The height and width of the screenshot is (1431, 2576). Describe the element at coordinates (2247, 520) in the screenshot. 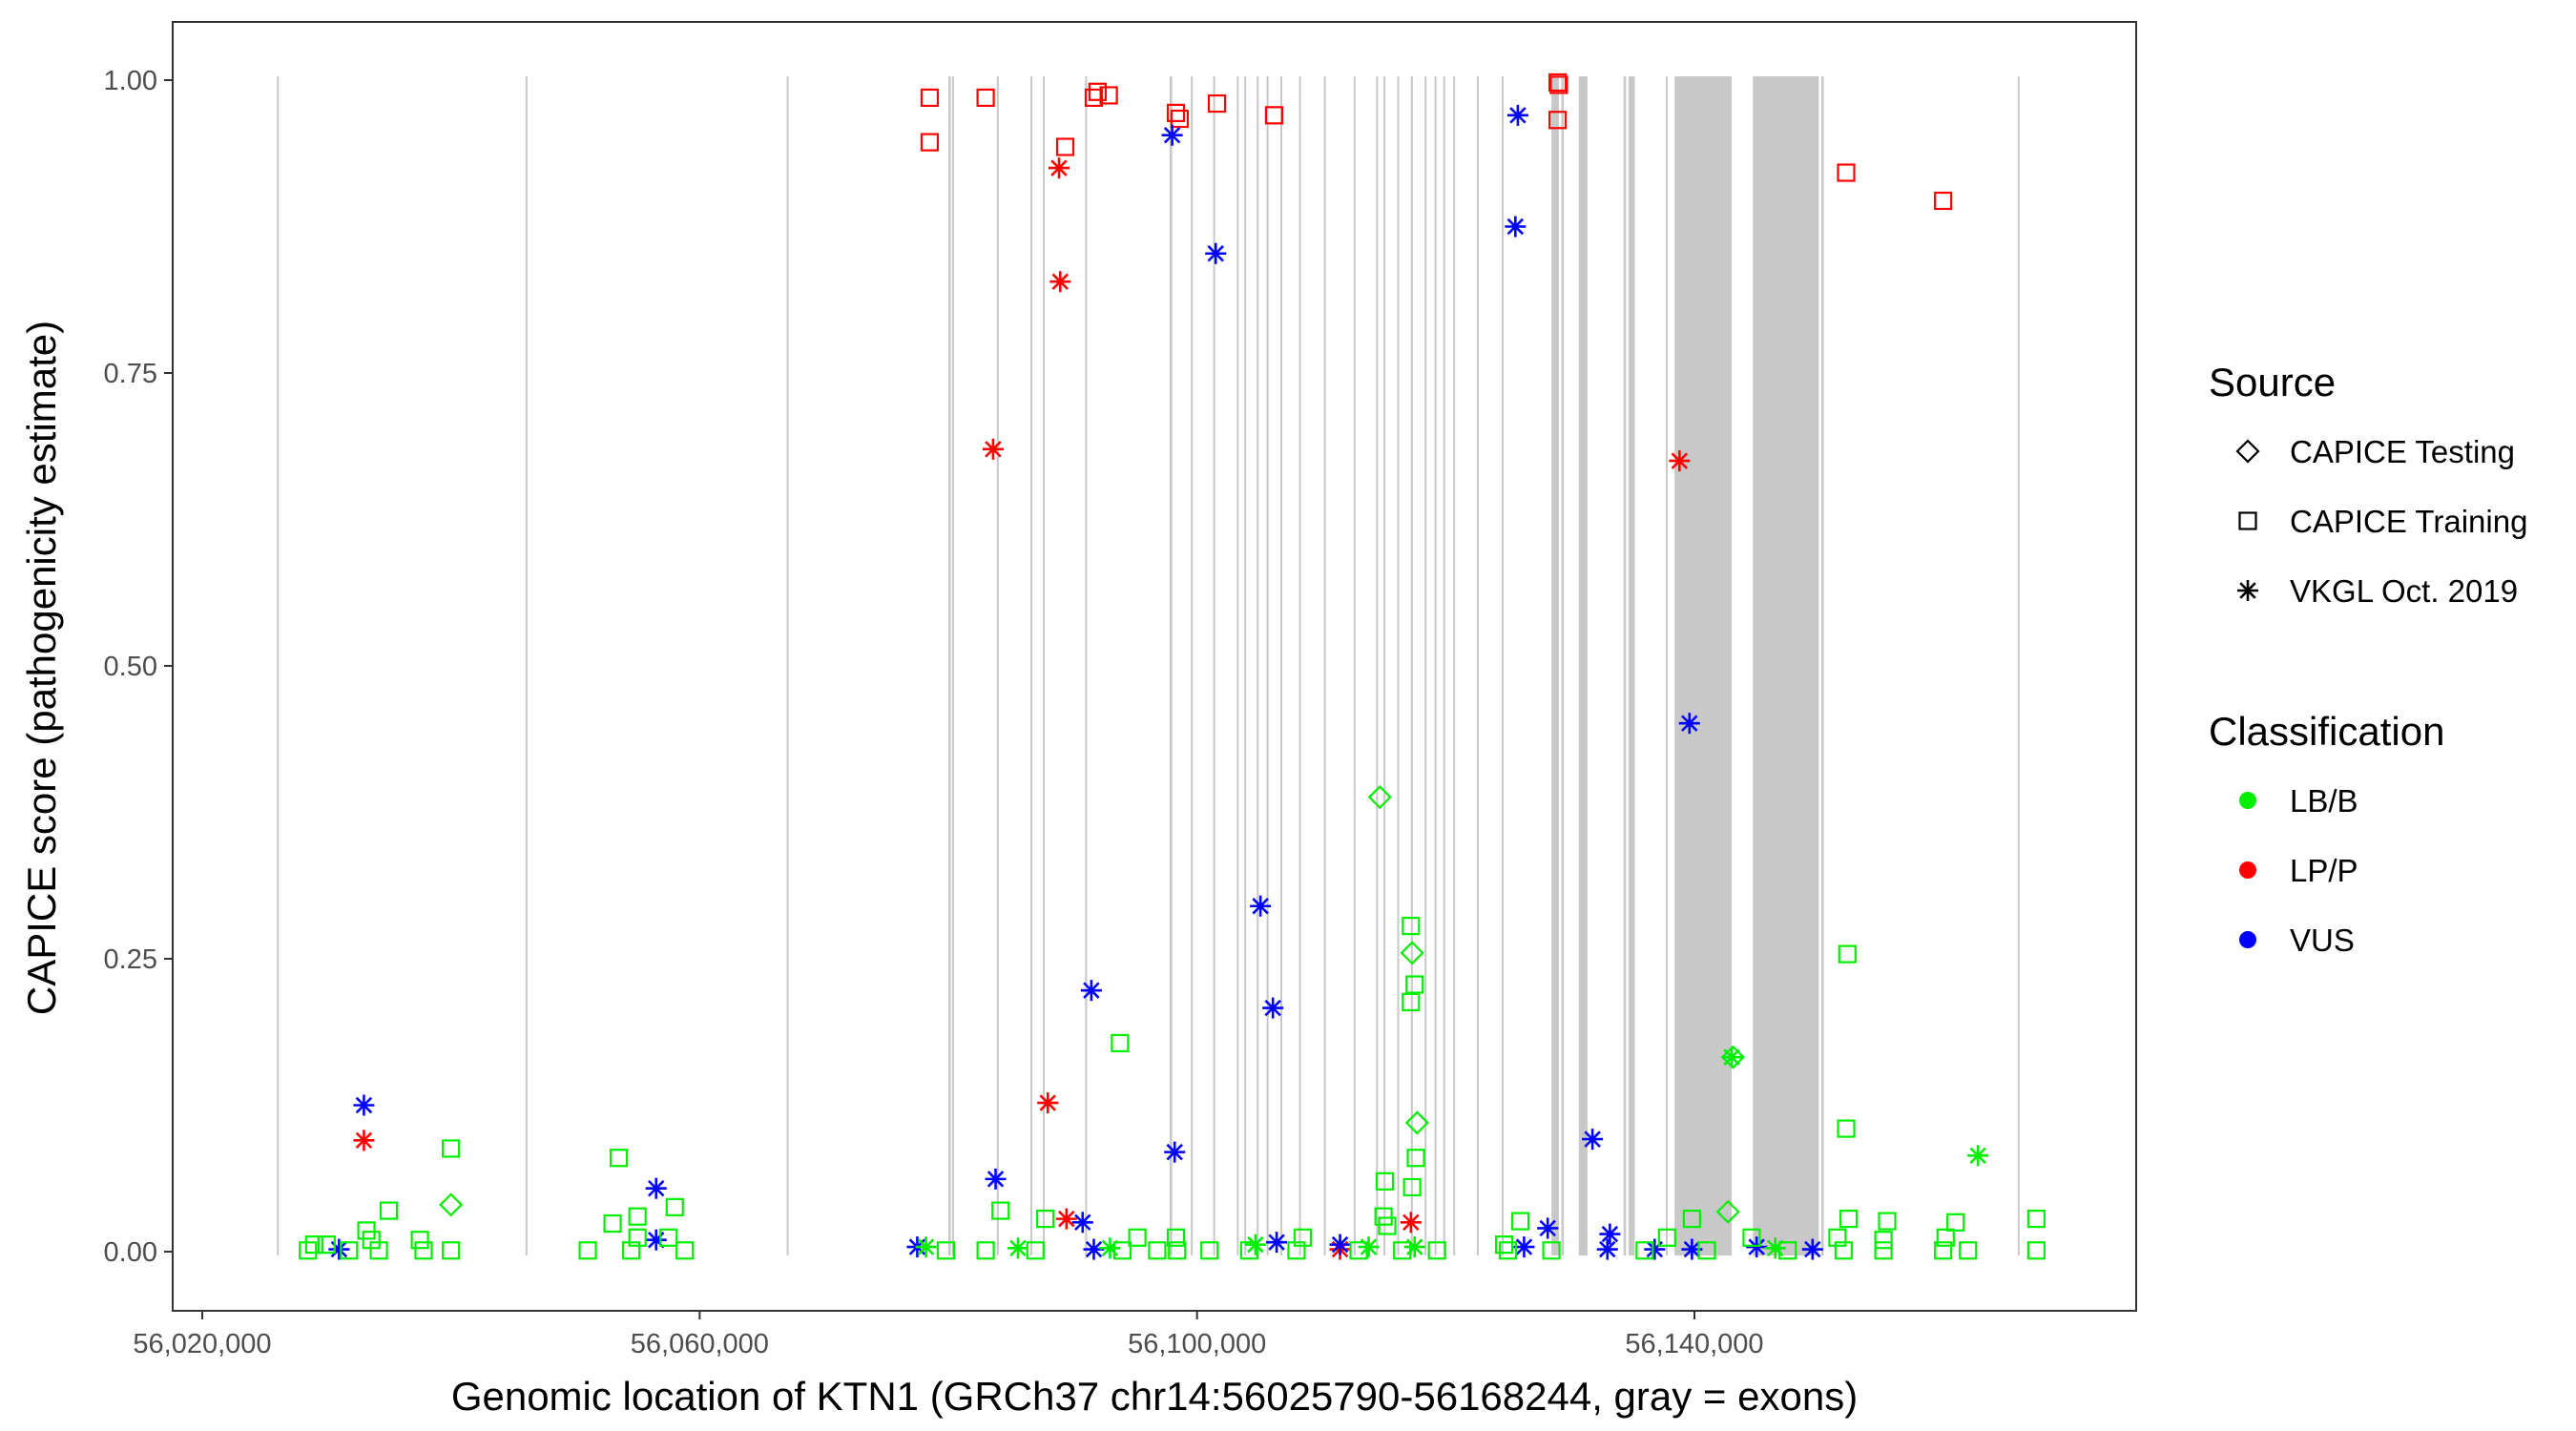

I see `legend-source-key-mark` at that location.